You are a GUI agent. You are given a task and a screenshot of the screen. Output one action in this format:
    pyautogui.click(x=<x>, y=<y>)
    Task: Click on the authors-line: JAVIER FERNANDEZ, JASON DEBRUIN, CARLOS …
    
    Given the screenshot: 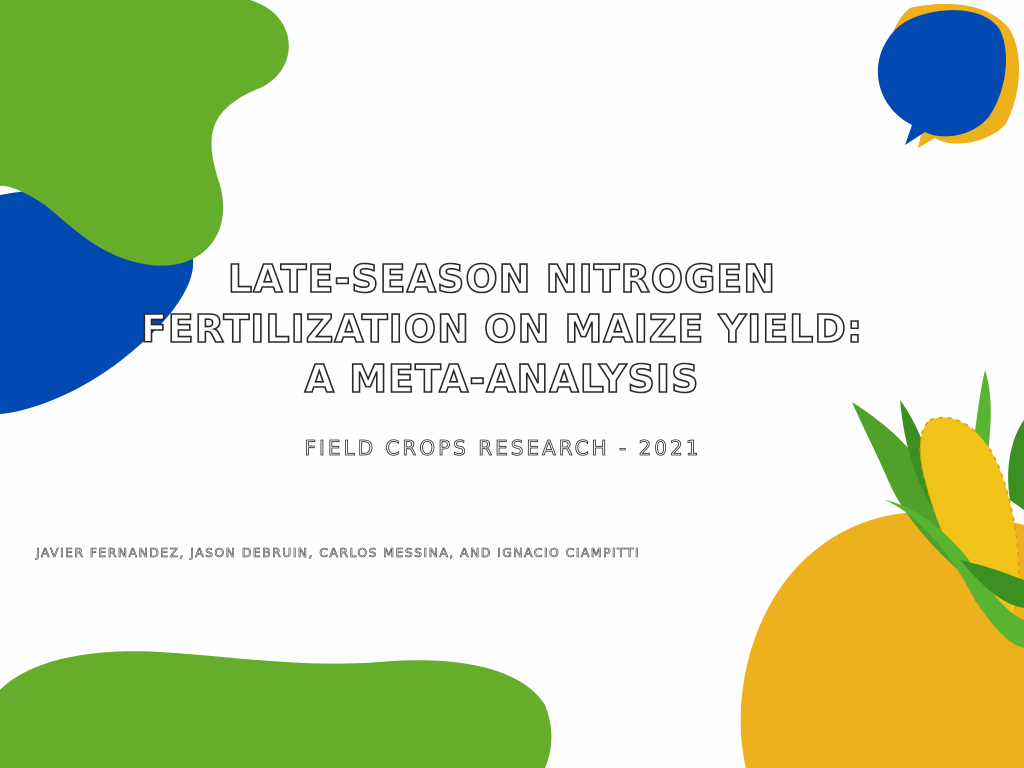 What is the action you would take?
    pyautogui.click(x=338, y=553)
    